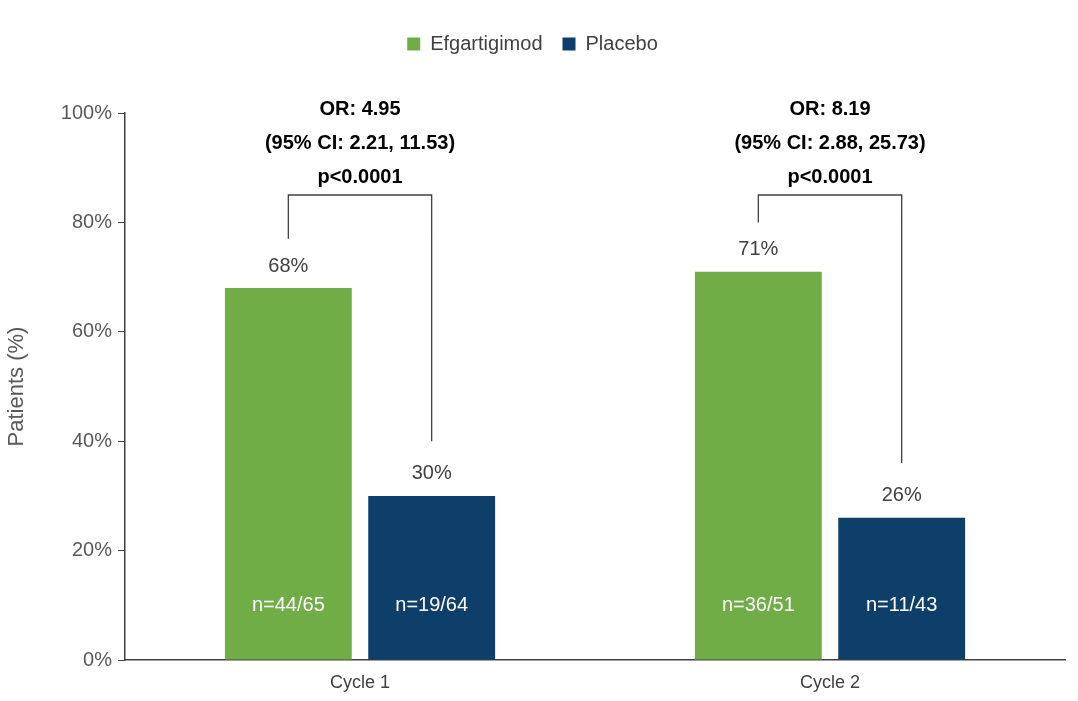  What do you see at coordinates (98, 658) in the screenshot?
I see `y-tick-label: 0%` at bounding box center [98, 658].